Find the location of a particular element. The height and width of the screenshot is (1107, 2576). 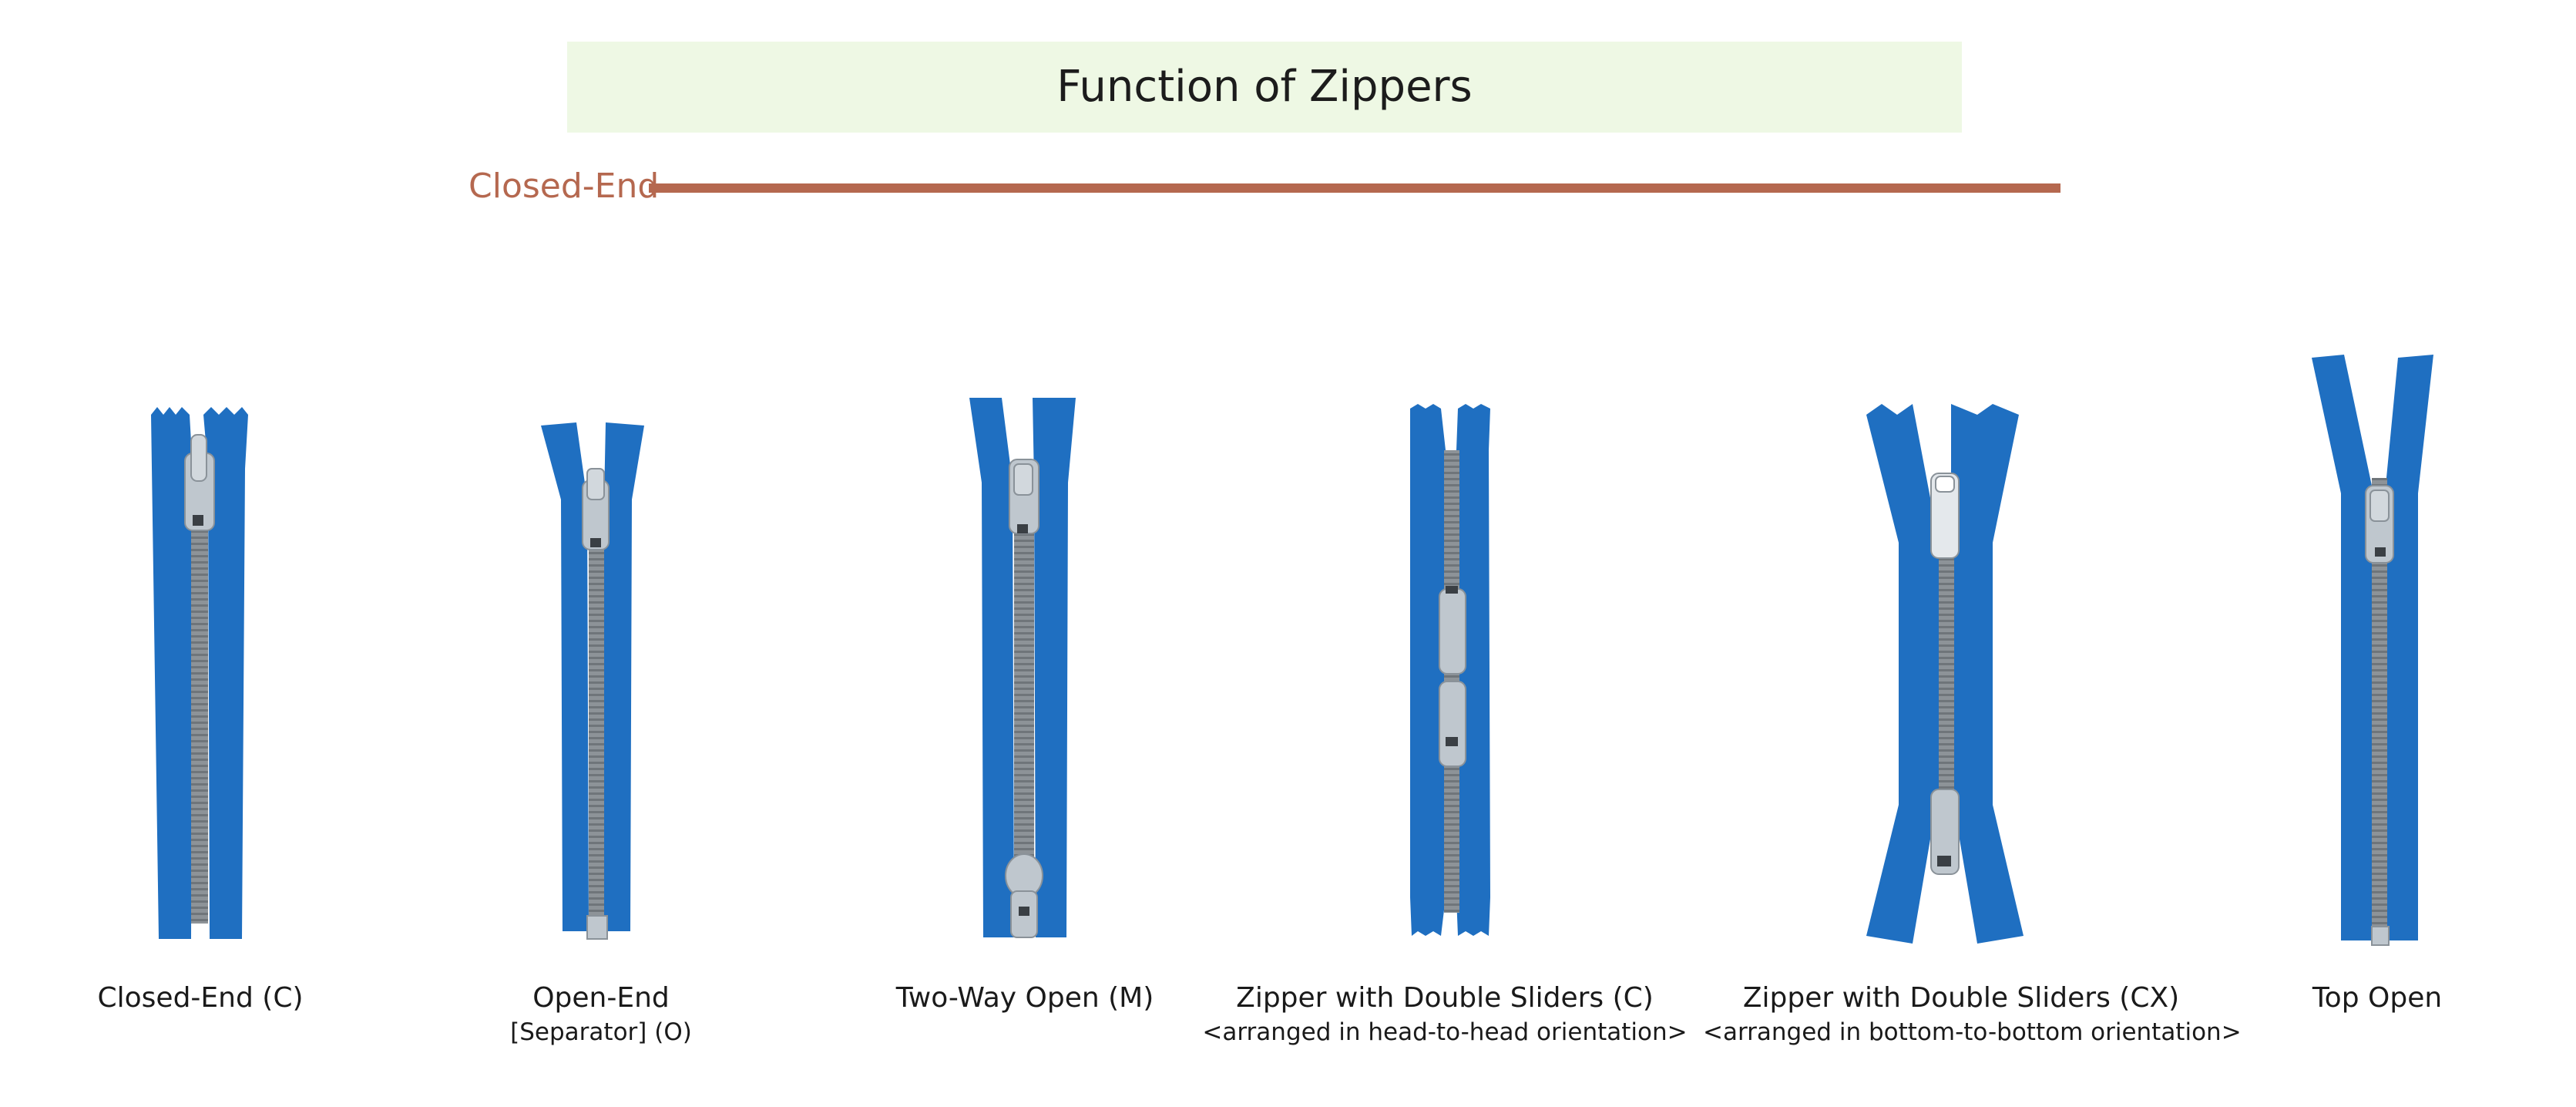

double-sliders-head-to-head-zipper-image is located at coordinates (1450, 670).